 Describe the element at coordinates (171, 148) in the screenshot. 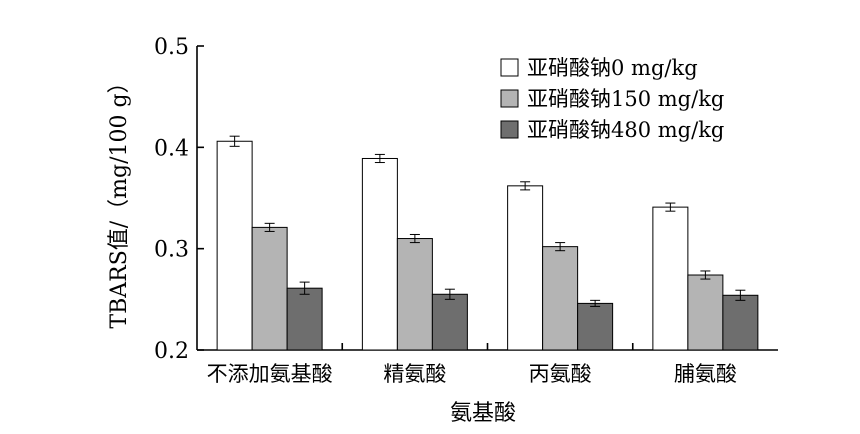

I see `y-tick-label: 0.4` at that location.